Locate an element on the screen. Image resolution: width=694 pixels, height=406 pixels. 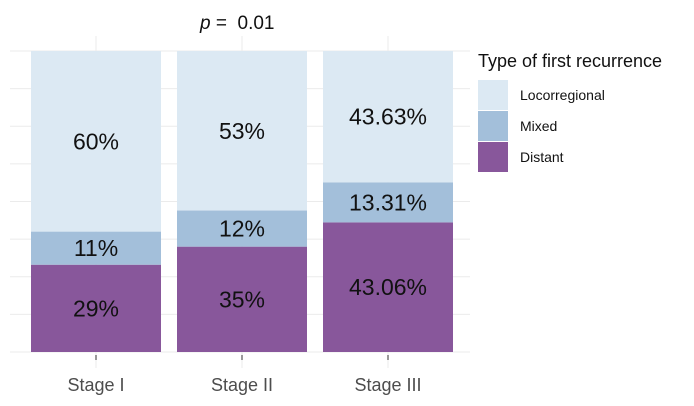
data-label-distant-1: 29% is located at coordinates (96, 308).